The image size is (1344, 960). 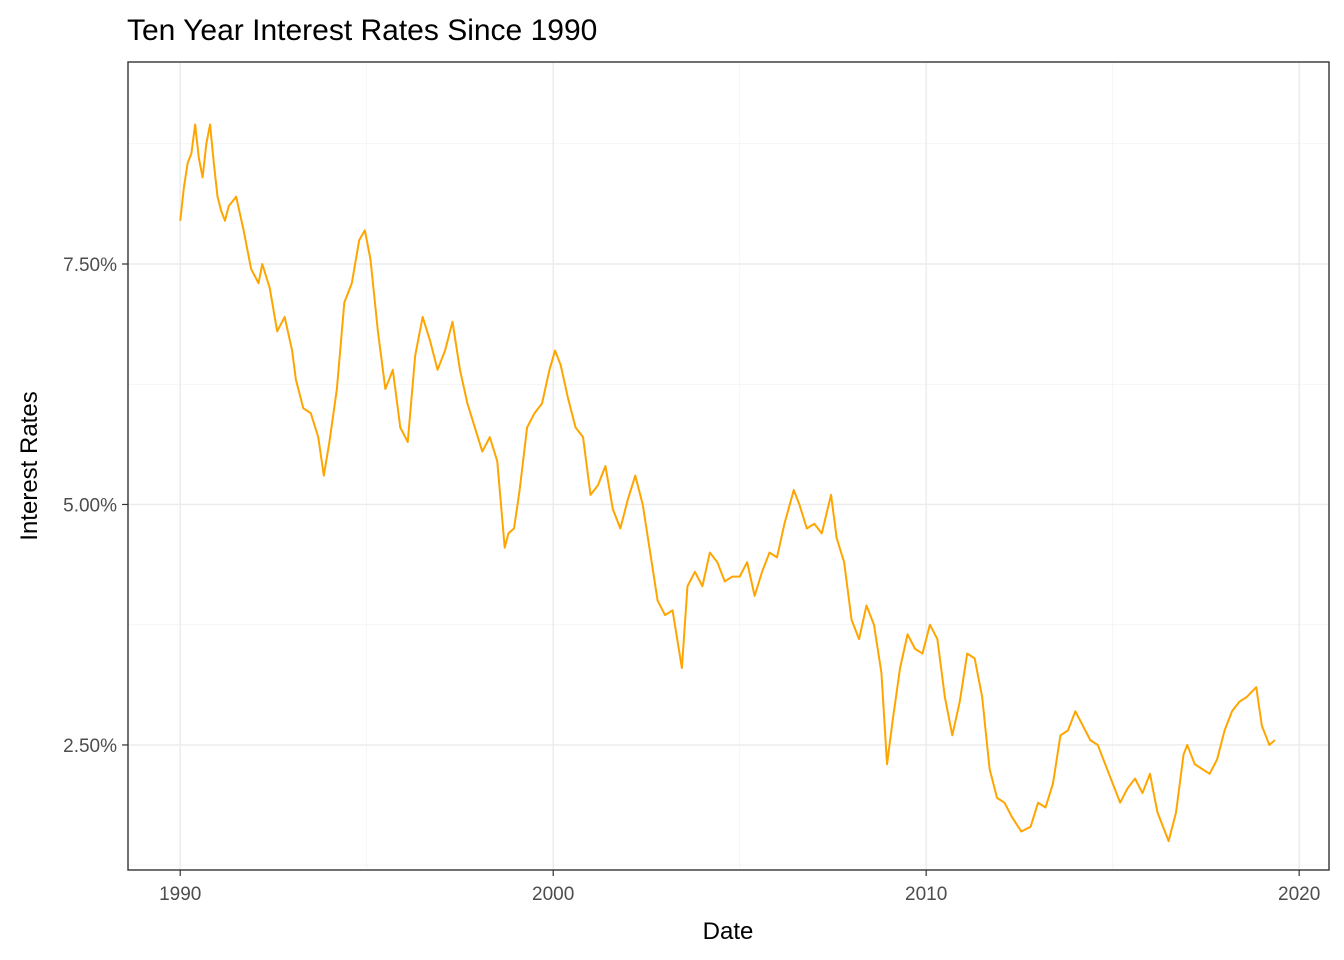 I want to click on y-tick-label: 5.00%, so click(x=90, y=505).